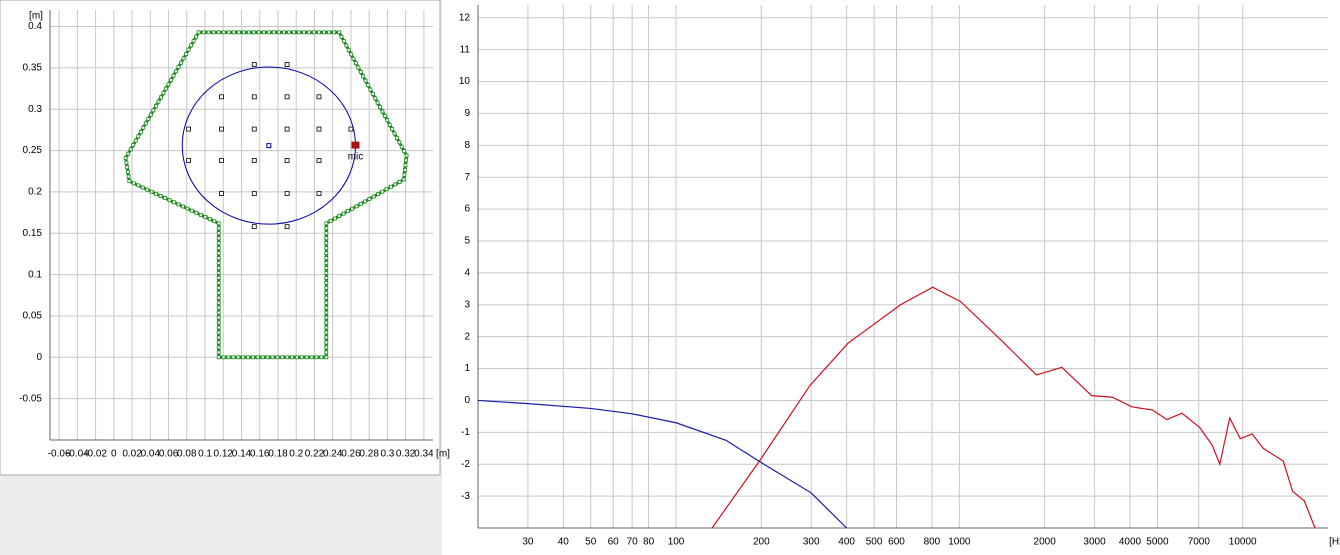  Describe the element at coordinates (269, 146) in the screenshot. I see `circle-center` at that location.